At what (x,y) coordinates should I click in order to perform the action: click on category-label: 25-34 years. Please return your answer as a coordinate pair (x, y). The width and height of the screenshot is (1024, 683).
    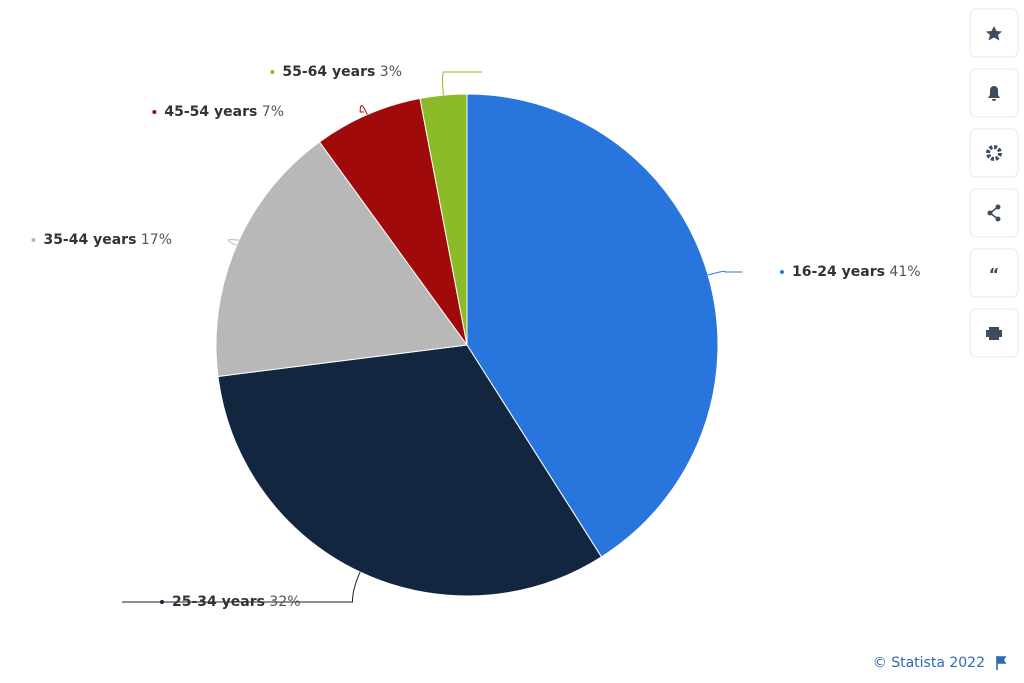
    Looking at the image, I should click on (218, 602).